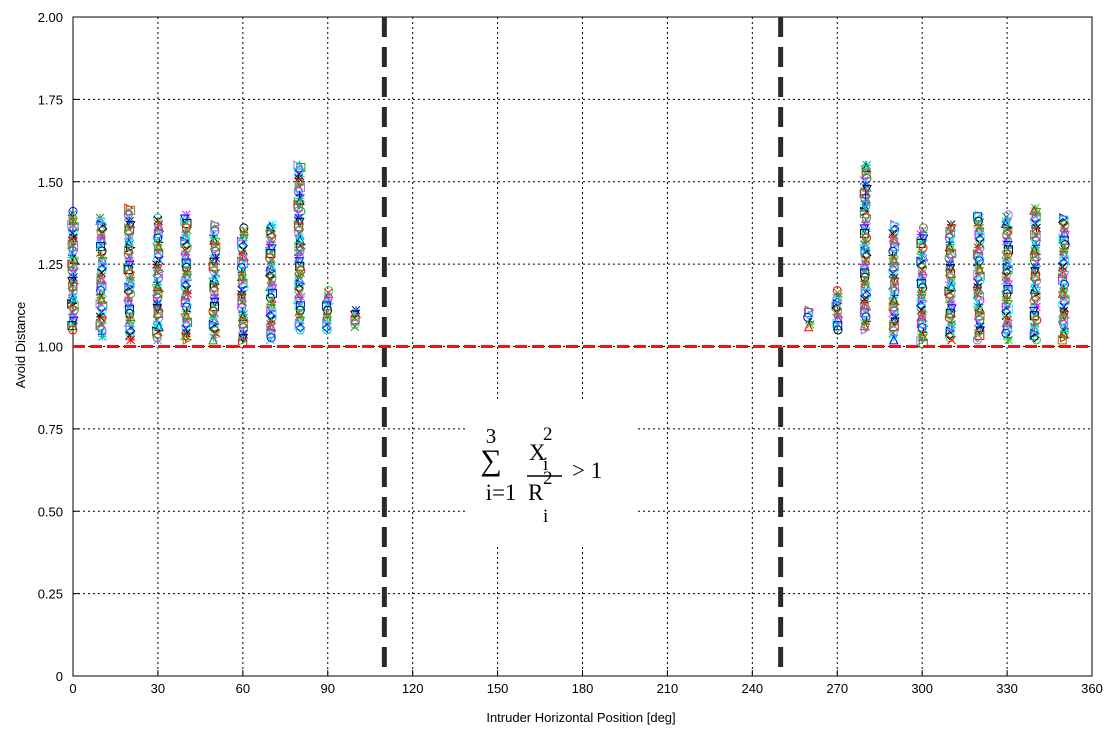 The height and width of the screenshot is (731, 1110). I want to click on sum-upper-limit: 3, so click(491, 436).